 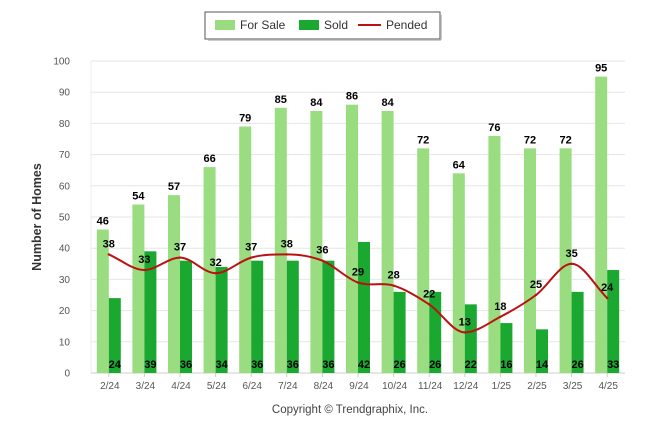 What do you see at coordinates (65, 249) in the screenshot?
I see `y-tick-label: 40` at bounding box center [65, 249].